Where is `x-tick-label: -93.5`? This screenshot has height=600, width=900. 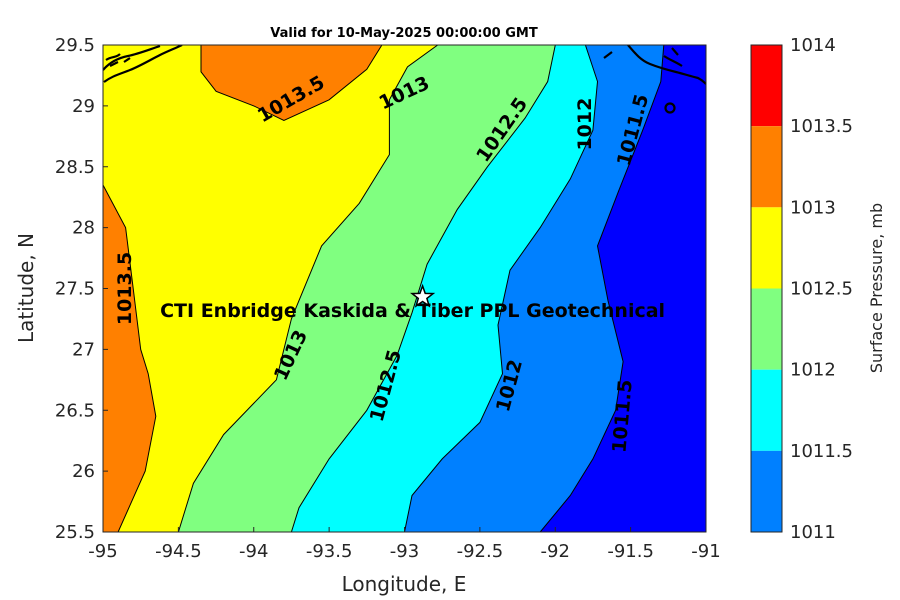
x-tick-label: -93.5 is located at coordinates (329, 551).